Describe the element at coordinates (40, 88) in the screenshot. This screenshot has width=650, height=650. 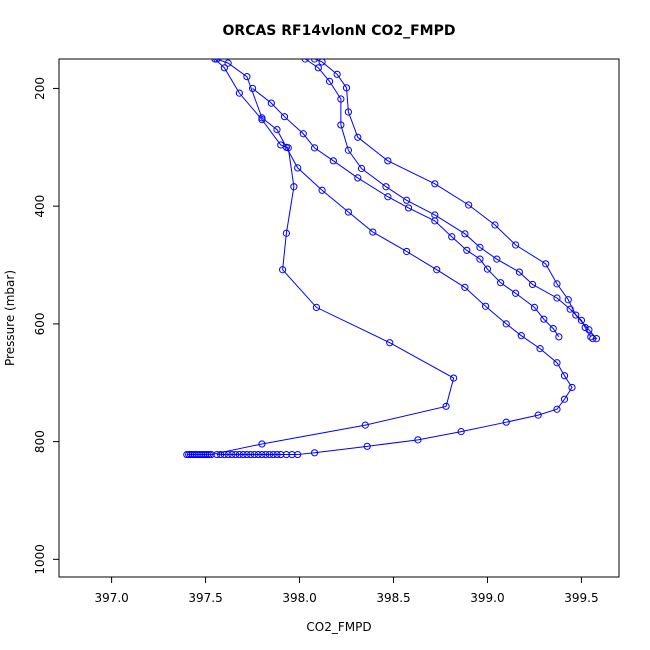
I see `y-tick-label: 200` at that location.